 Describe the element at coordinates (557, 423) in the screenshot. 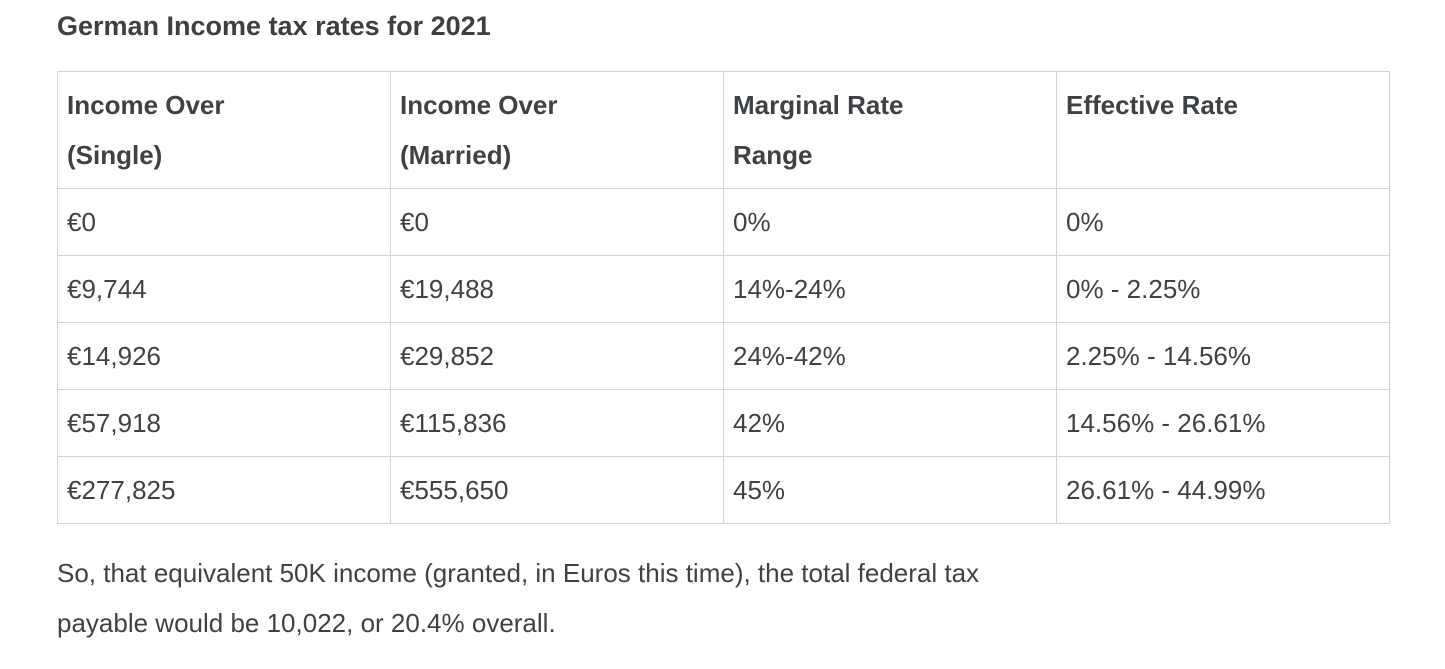

I see `table-cell: €115,836` at that location.